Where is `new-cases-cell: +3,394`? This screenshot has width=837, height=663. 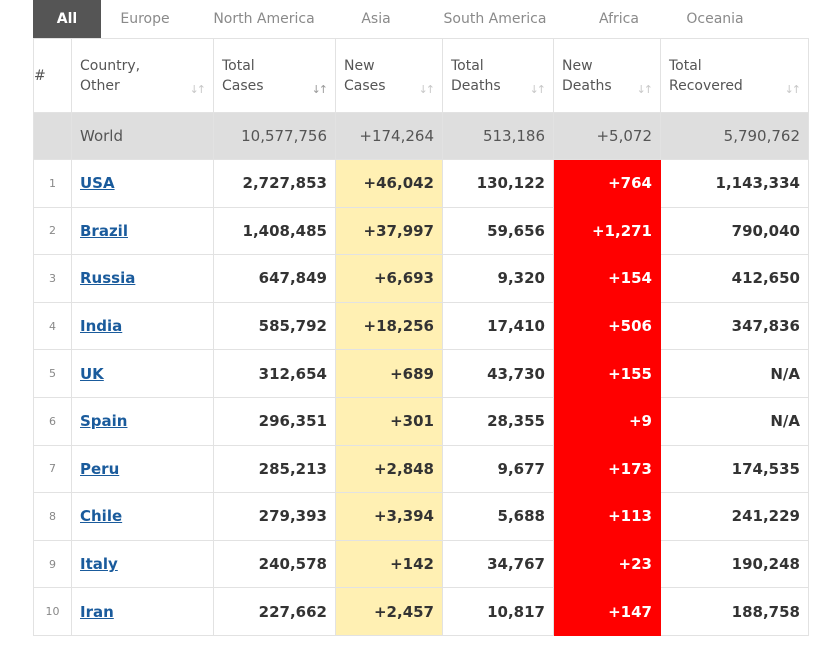 new-cases-cell: +3,394 is located at coordinates (389, 516).